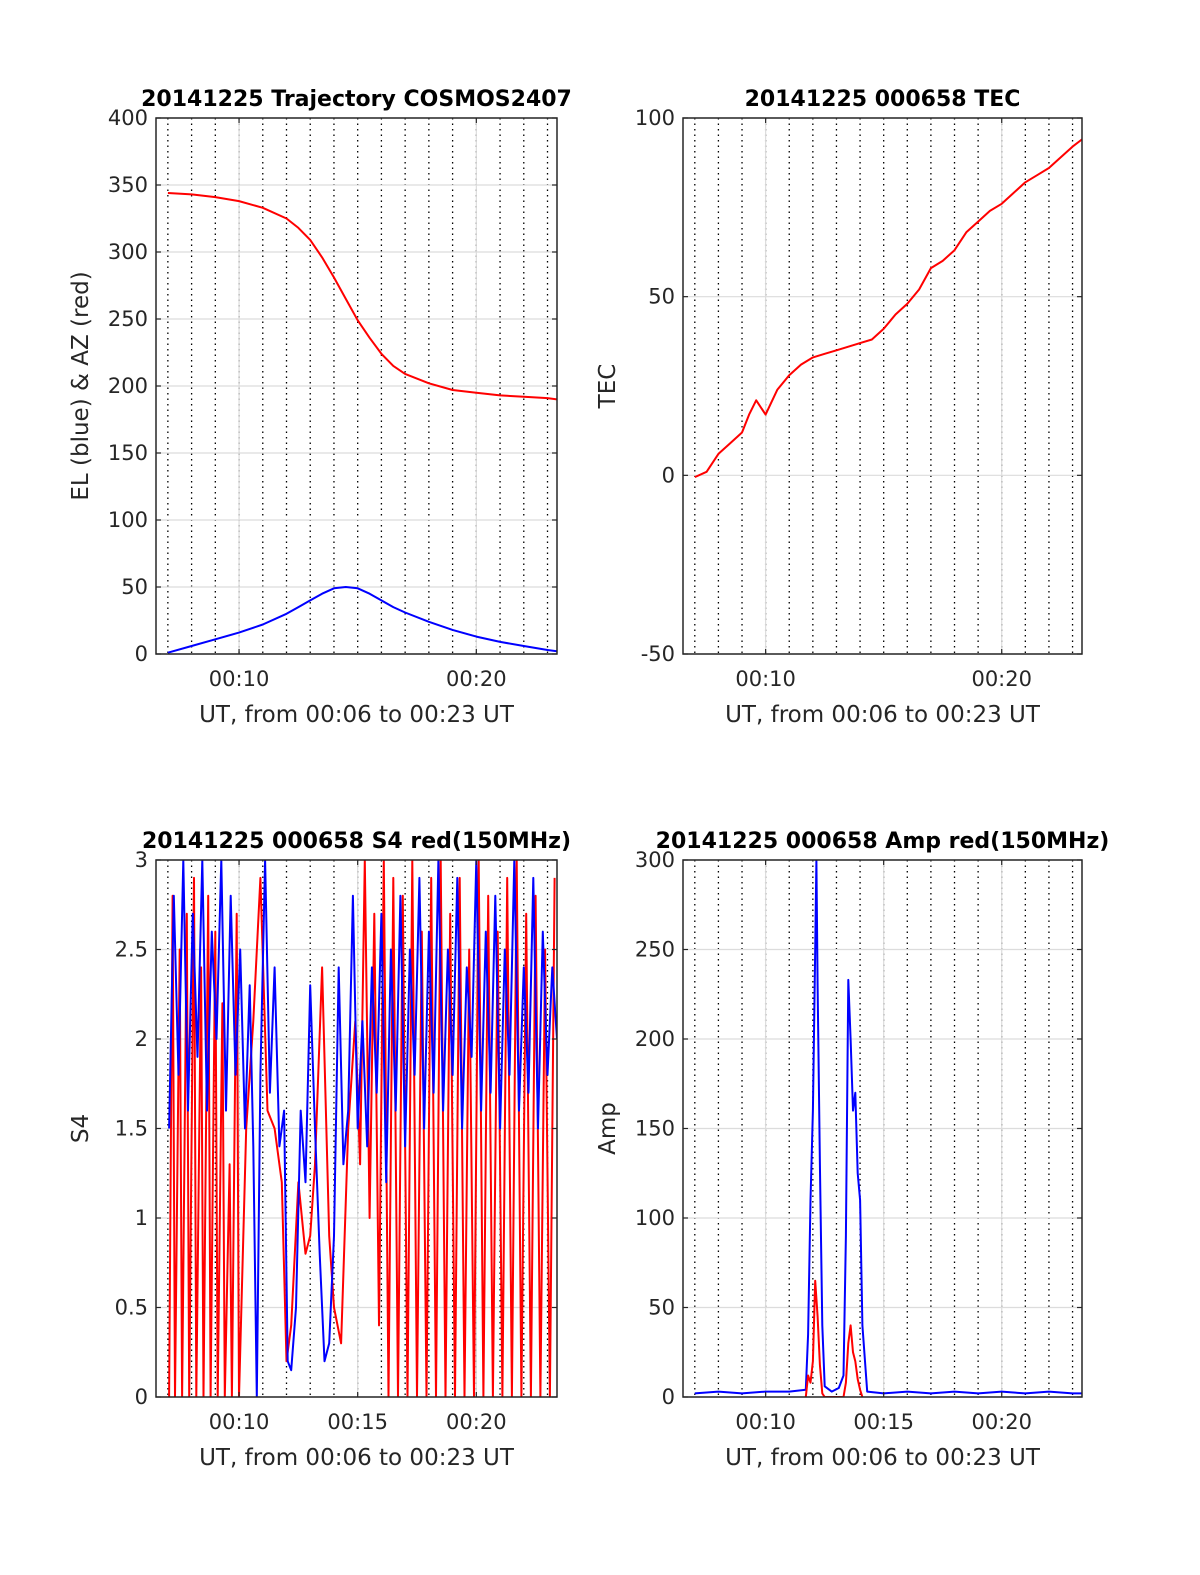  What do you see at coordinates (356, 841) in the screenshot?
I see `chart-title: 20141225 000658 S4 red(150MHz)` at bounding box center [356, 841].